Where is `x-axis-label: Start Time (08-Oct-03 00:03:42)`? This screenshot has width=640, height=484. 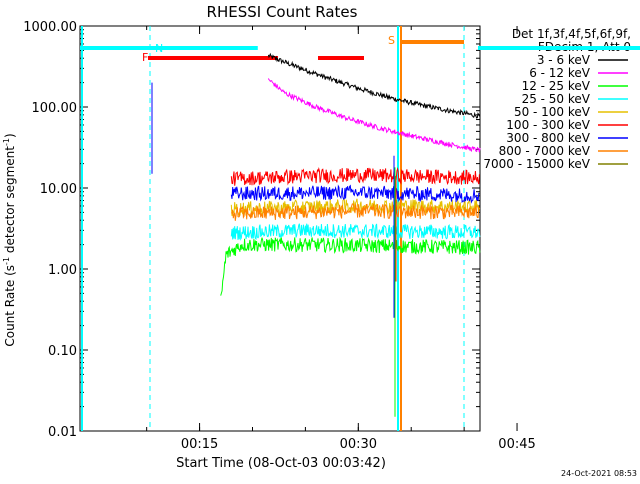
x-axis-label: Start Time (08-Oct-03 00:03:42) is located at coordinates (281, 463).